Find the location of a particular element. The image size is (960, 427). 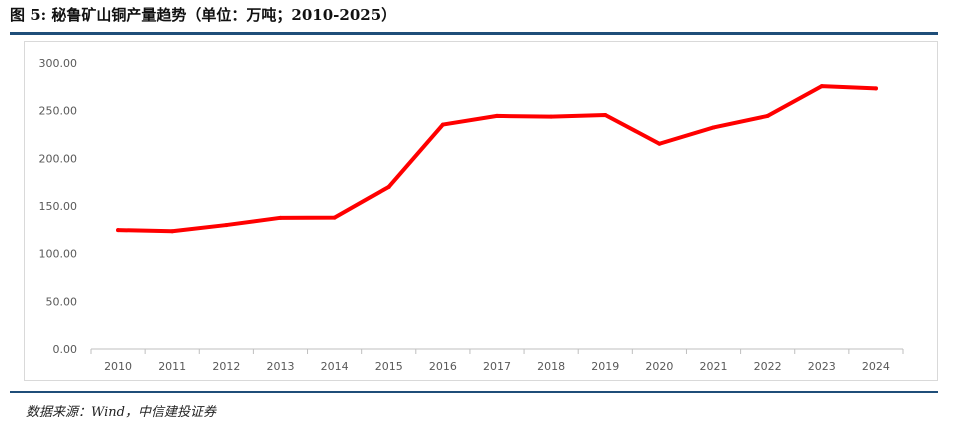

x-tick-label: 2020 is located at coordinates (659, 366).